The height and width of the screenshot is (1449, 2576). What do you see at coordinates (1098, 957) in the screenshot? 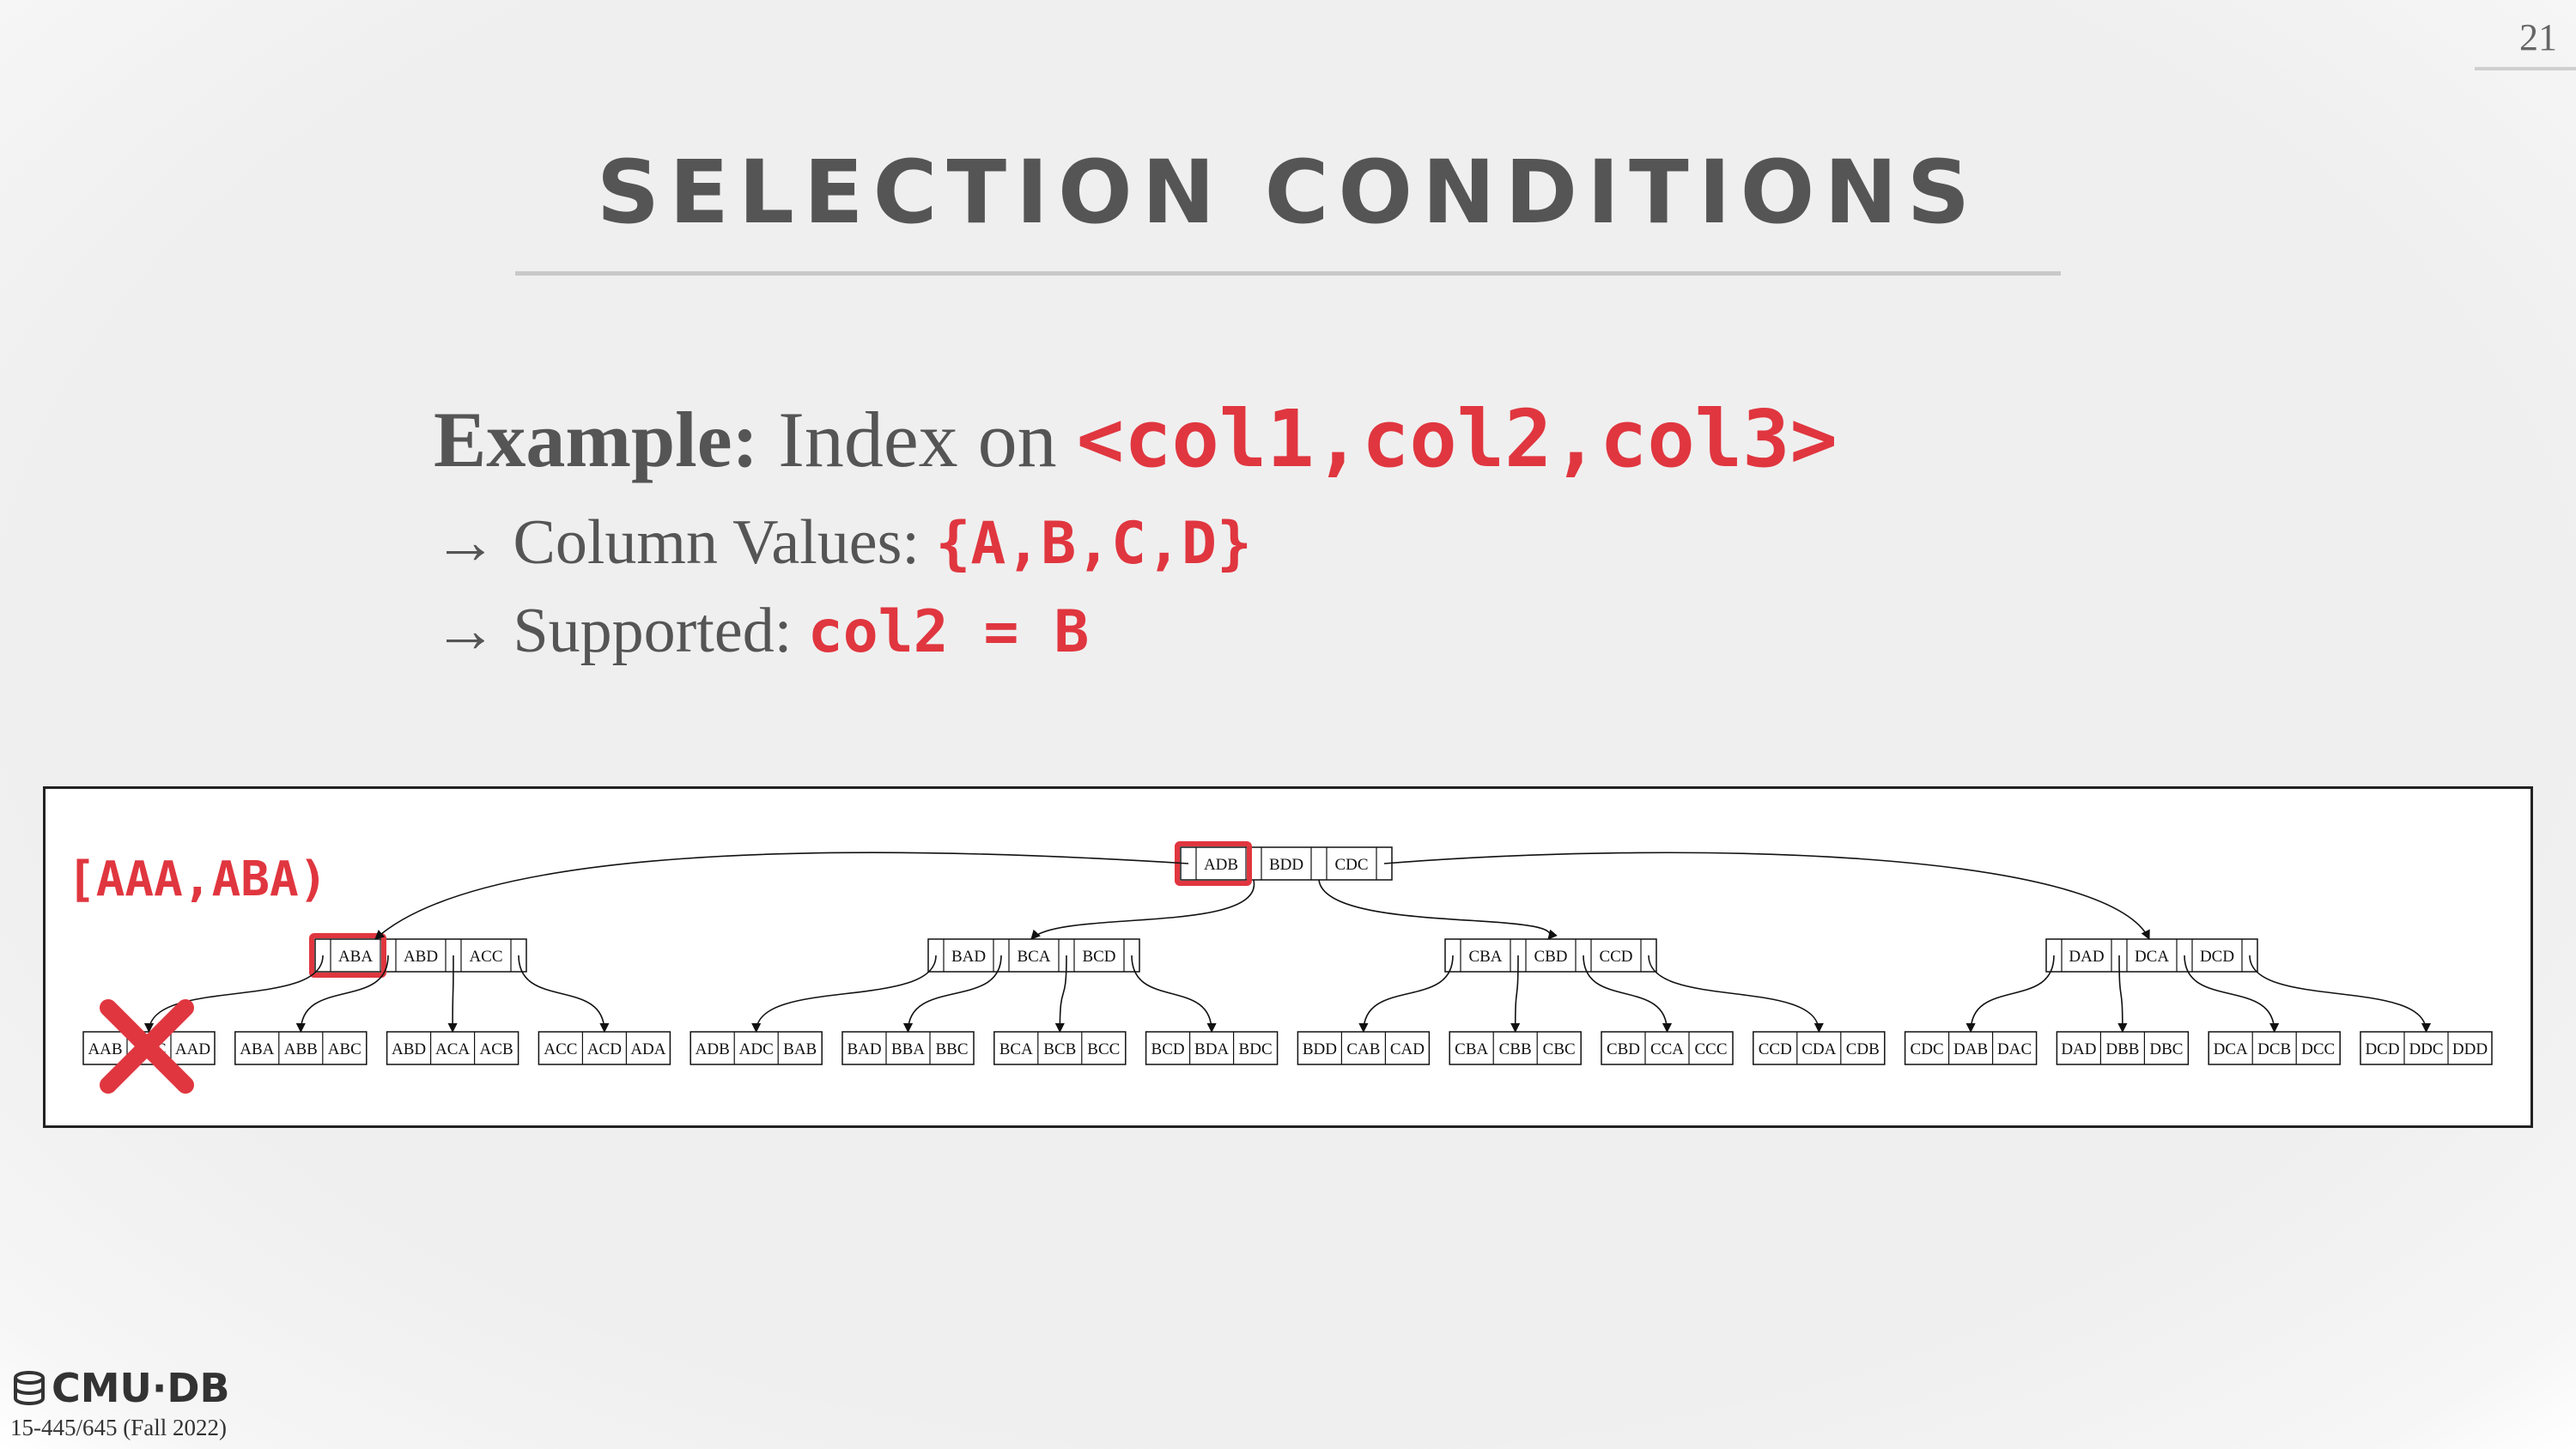
I see `inner-node-key: BCD` at bounding box center [1098, 957].